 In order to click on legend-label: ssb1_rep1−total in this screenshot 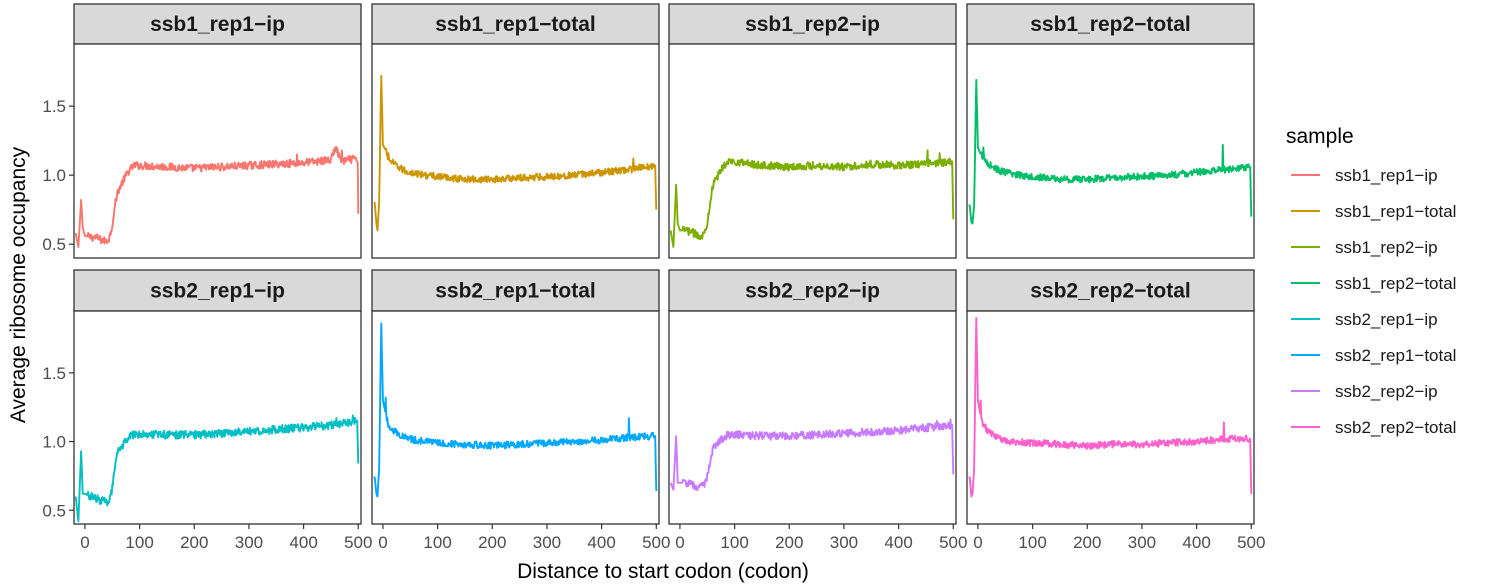, I will do `click(1395, 211)`.